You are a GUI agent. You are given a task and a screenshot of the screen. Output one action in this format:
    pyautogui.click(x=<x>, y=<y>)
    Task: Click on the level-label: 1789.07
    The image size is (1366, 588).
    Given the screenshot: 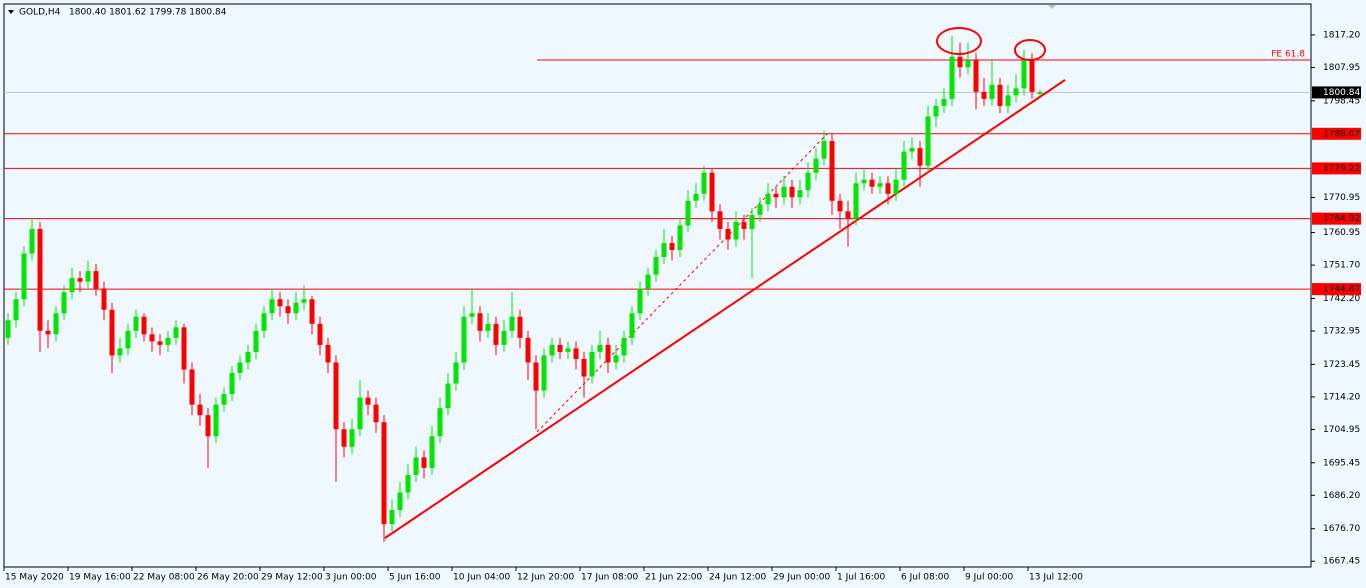 What is the action you would take?
    pyautogui.click(x=1341, y=134)
    